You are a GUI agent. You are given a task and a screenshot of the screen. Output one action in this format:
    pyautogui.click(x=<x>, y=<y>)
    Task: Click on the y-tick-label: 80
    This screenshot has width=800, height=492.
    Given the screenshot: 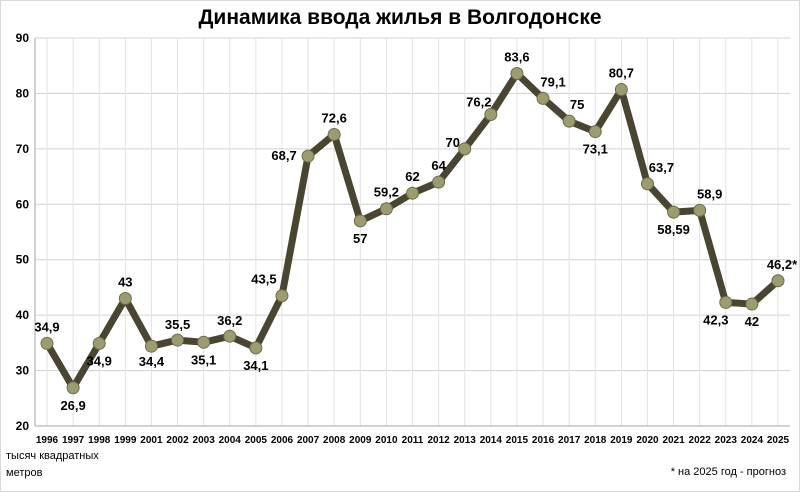 What is the action you would take?
    pyautogui.click(x=23, y=93)
    